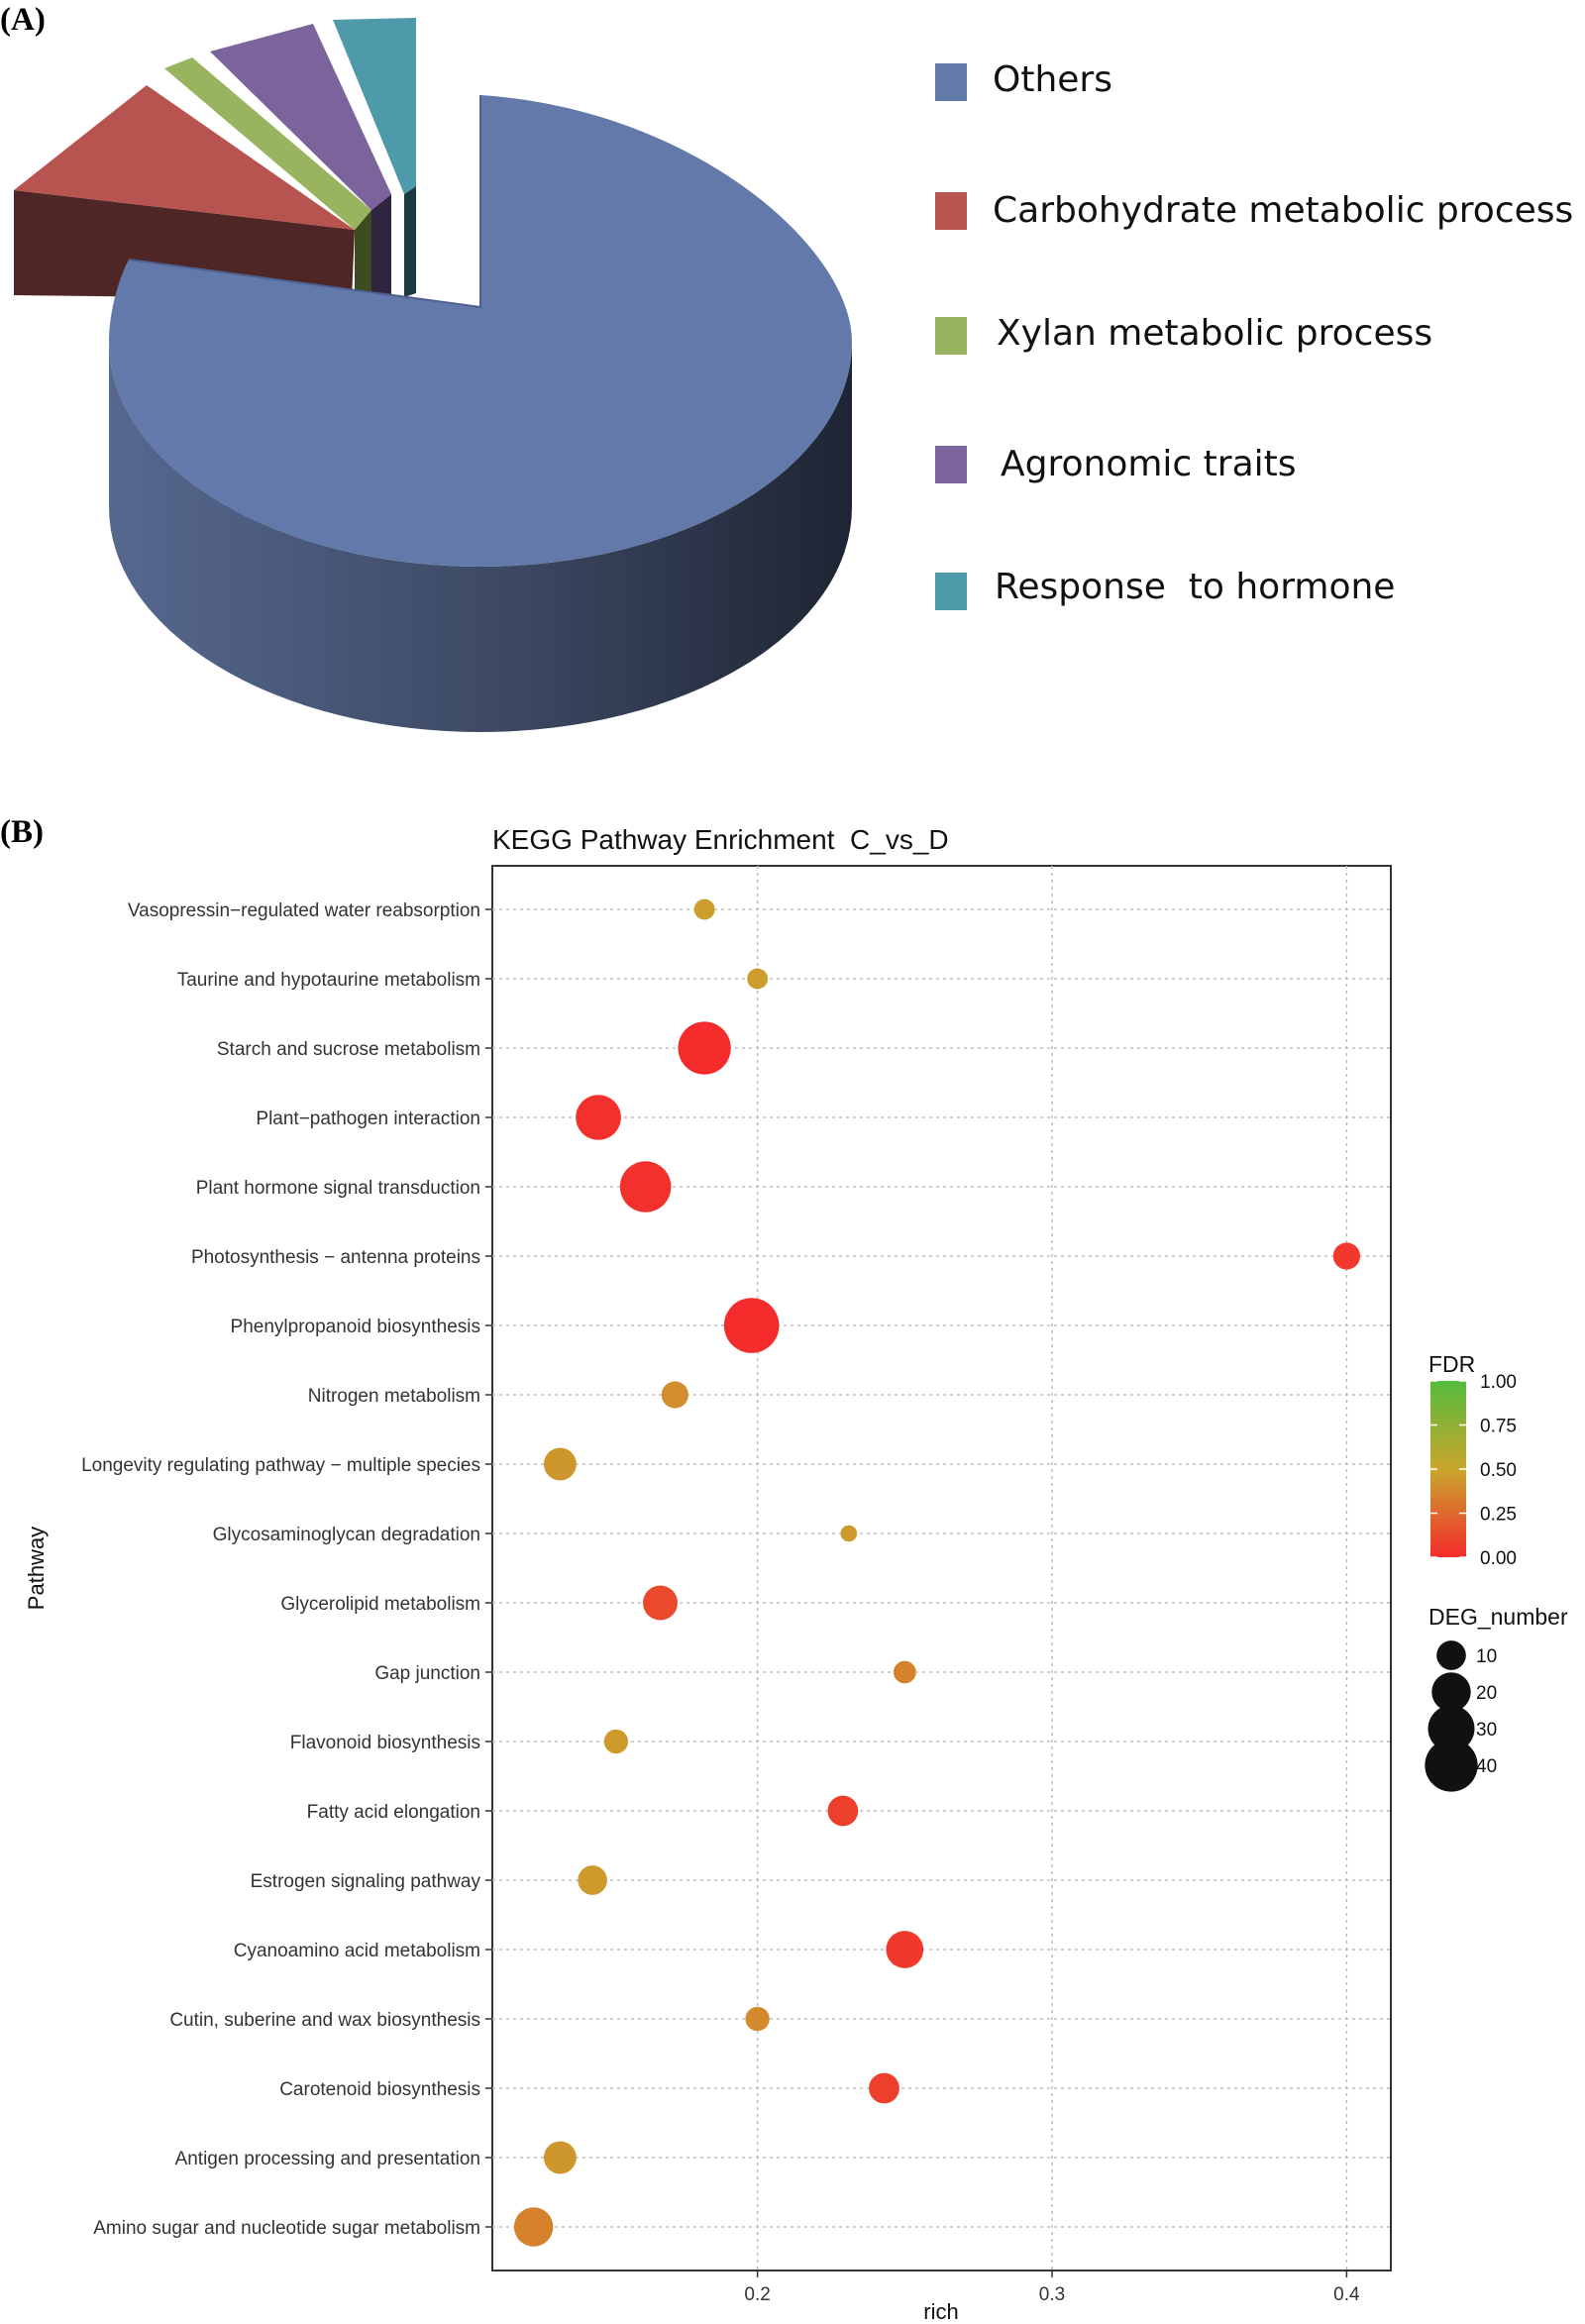 This screenshot has height=2324, width=1585. I want to click on y-tick-label: Glycerolipid metabolism, so click(380, 1604).